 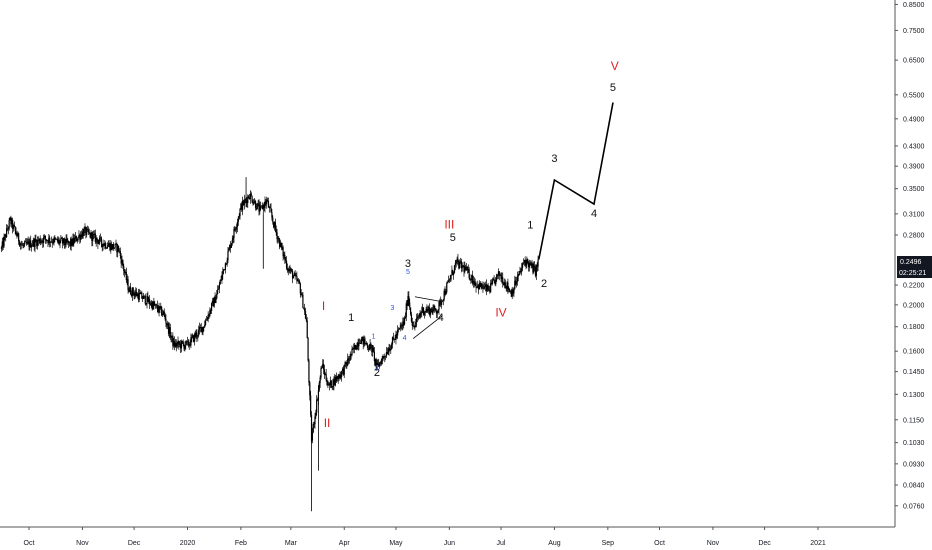 I want to click on wave-label-blue: 4, so click(x=405, y=338).